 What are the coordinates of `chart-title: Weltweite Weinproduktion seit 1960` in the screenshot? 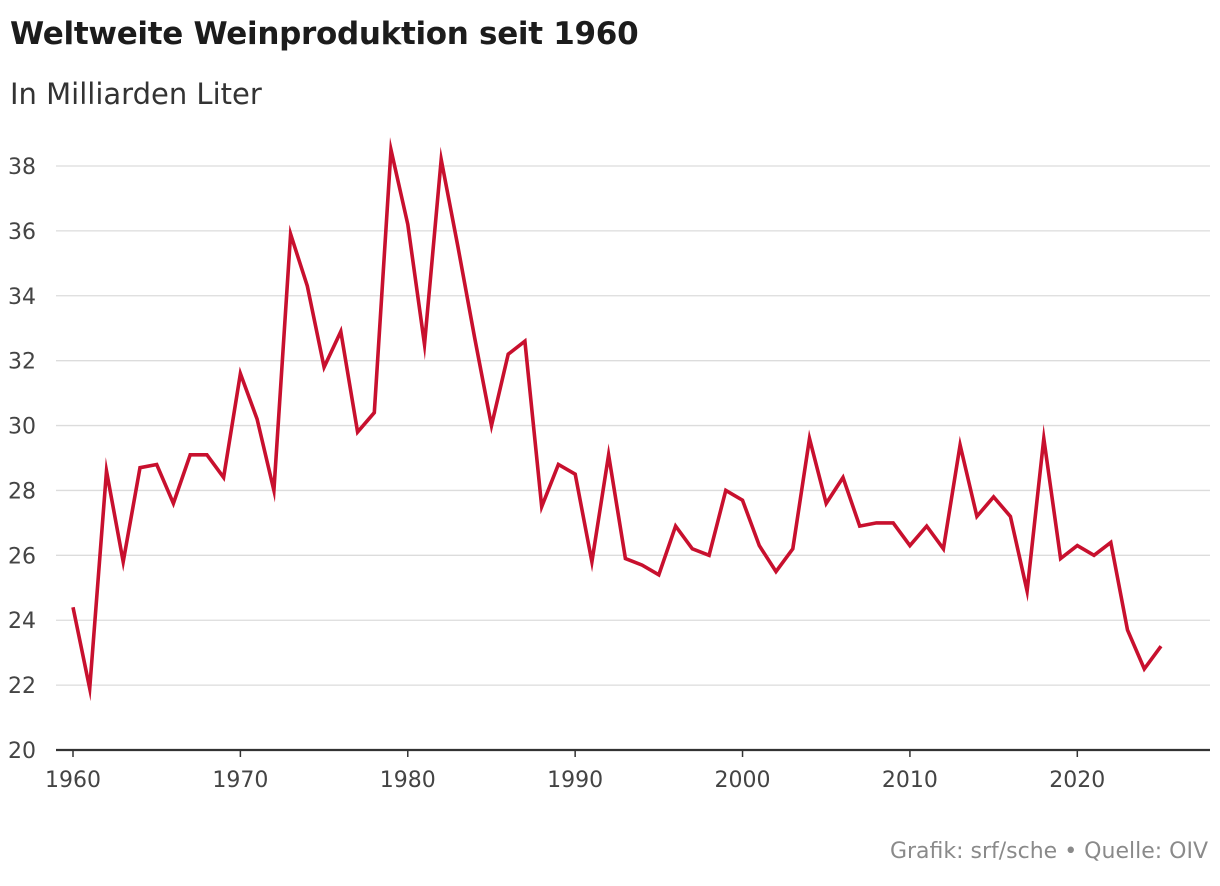 It's located at (324, 34).